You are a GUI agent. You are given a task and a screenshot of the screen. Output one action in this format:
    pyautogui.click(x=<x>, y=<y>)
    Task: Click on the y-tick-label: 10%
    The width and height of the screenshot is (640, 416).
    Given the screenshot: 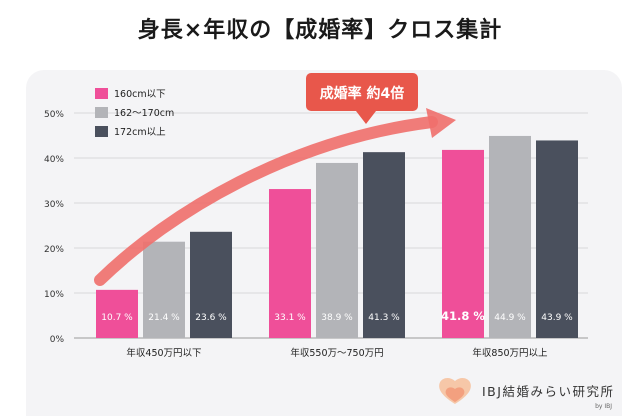 What is the action you would take?
    pyautogui.click(x=54, y=295)
    